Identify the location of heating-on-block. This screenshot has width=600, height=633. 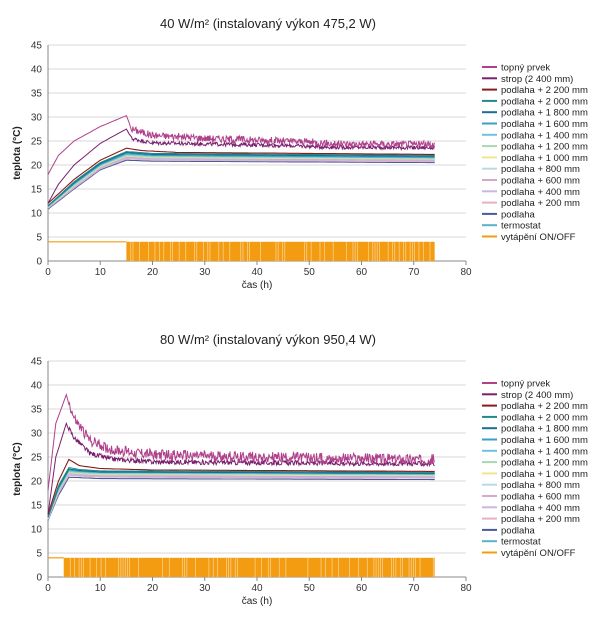
(249, 567).